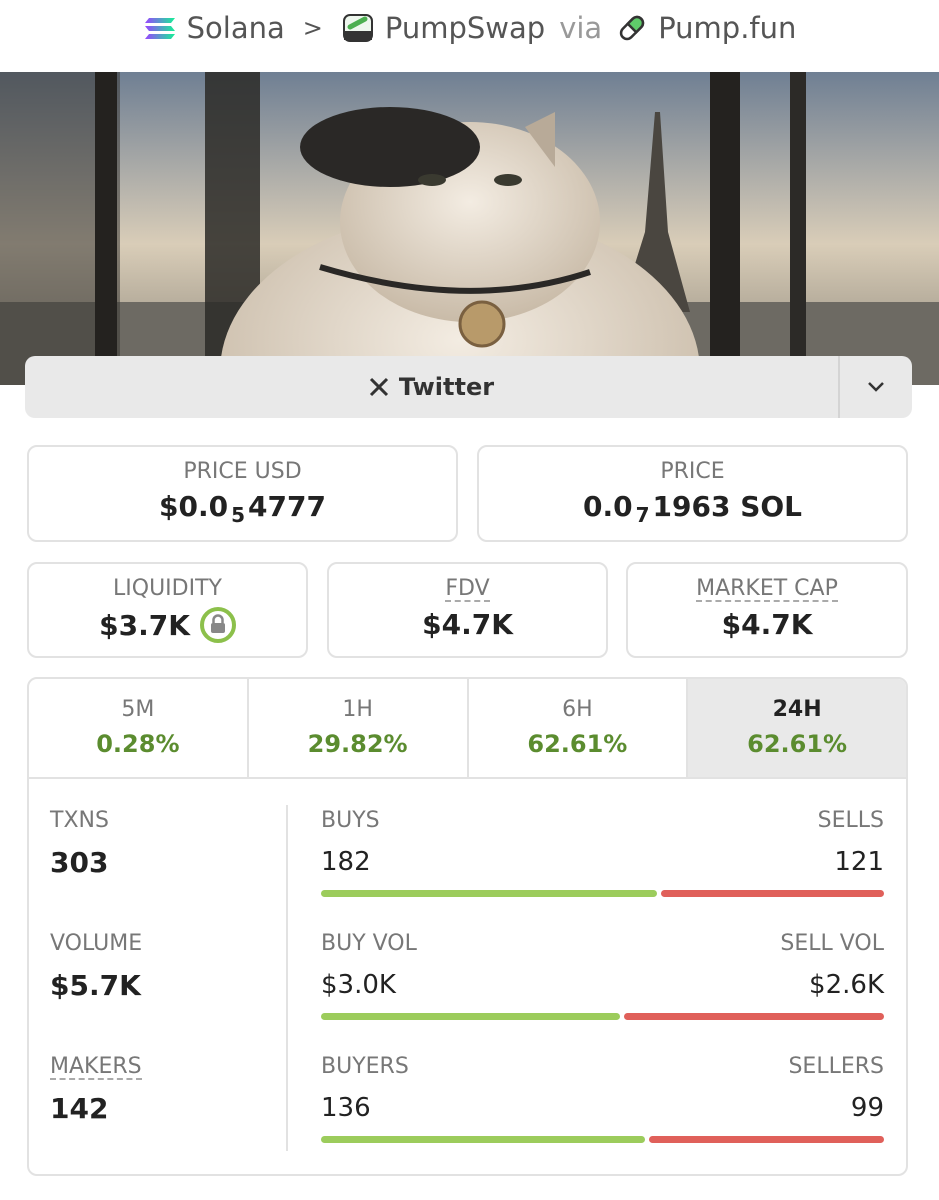  I want to click on buy-value: 136, so click(346, 1108).